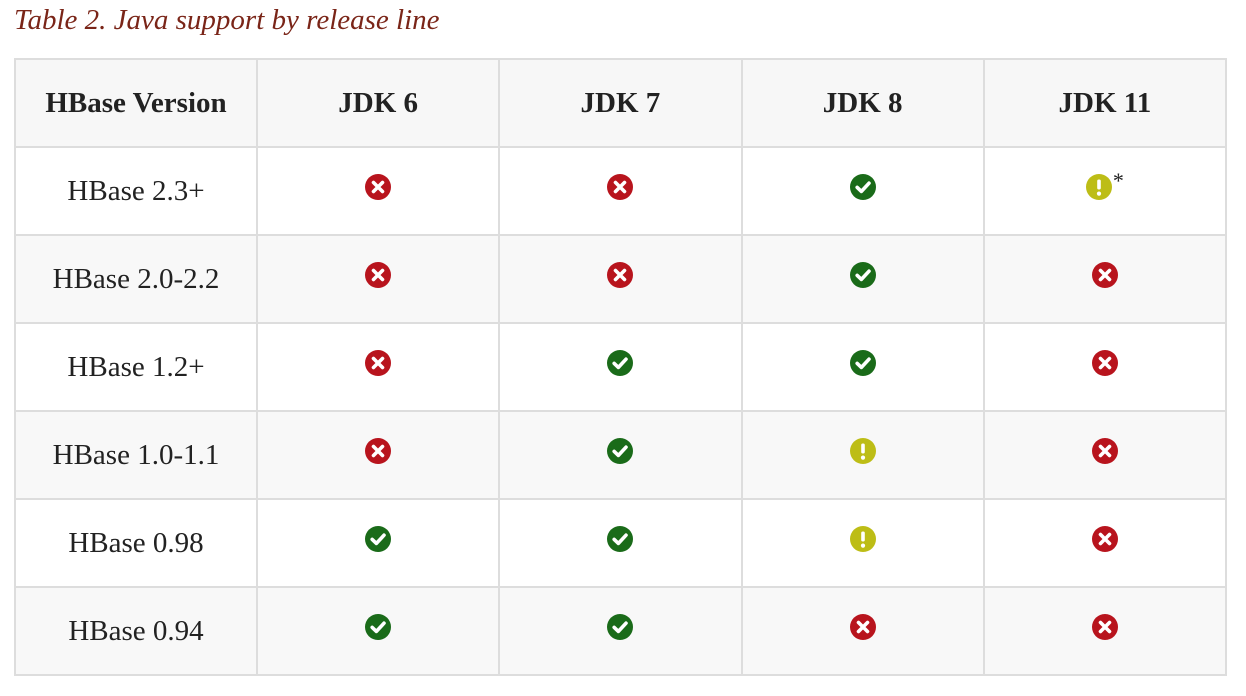 Image resolution: width=1246 pixels, height=696 pixels. I want to click on table-row: HBase 0.94, so click(621, 631).